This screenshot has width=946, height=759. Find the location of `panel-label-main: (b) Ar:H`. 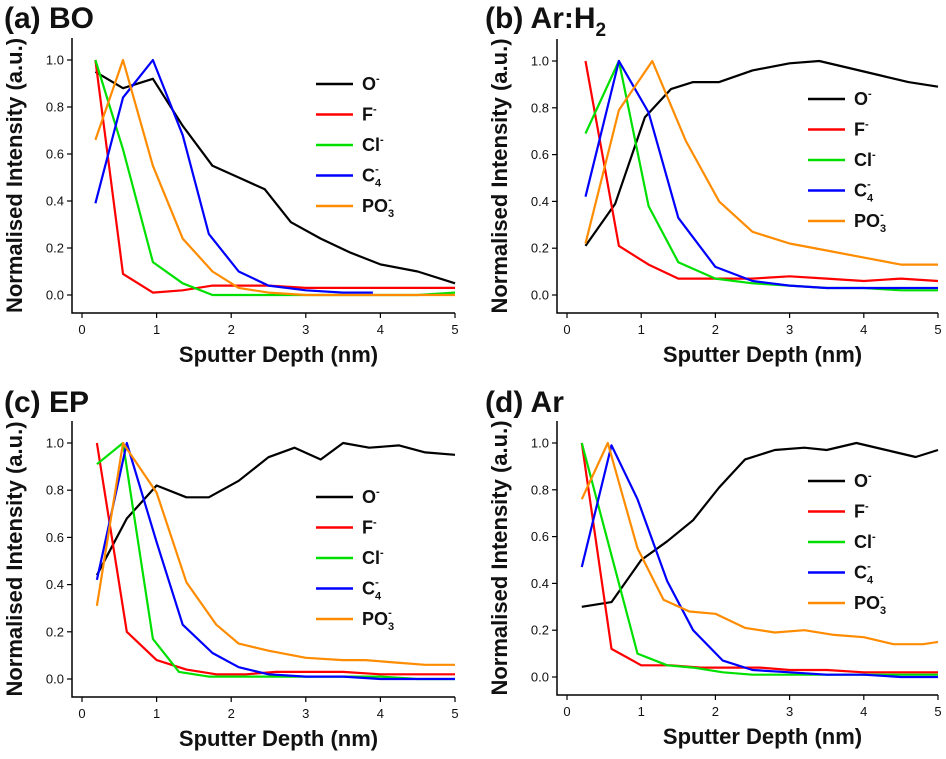

panel-label-main: (b) Ar:H is located at coordinates (540, 18).